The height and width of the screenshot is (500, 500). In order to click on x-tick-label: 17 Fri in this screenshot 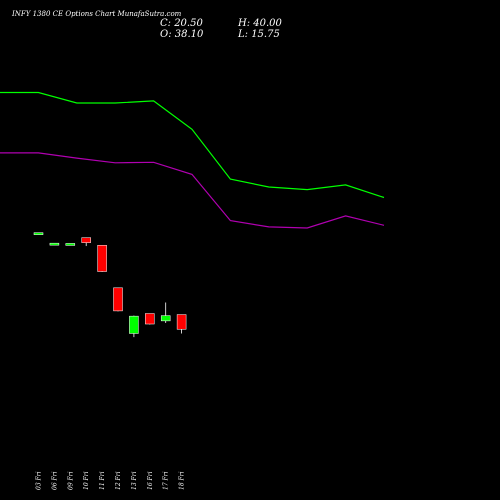, I will do `click(166, 480)`.